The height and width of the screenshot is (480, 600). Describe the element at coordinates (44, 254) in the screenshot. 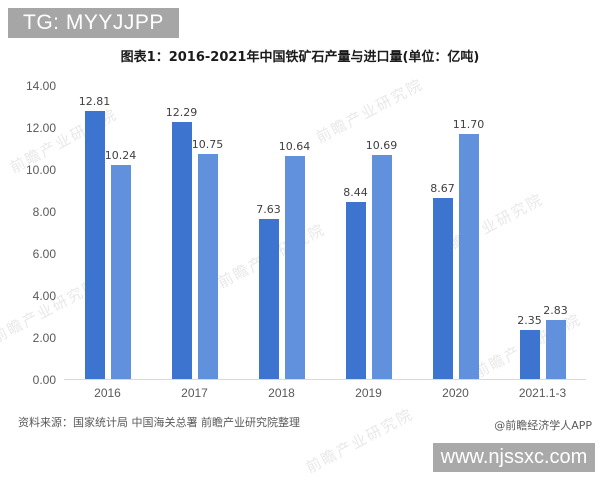

I see `y-tick-label: 6.00` at that location.